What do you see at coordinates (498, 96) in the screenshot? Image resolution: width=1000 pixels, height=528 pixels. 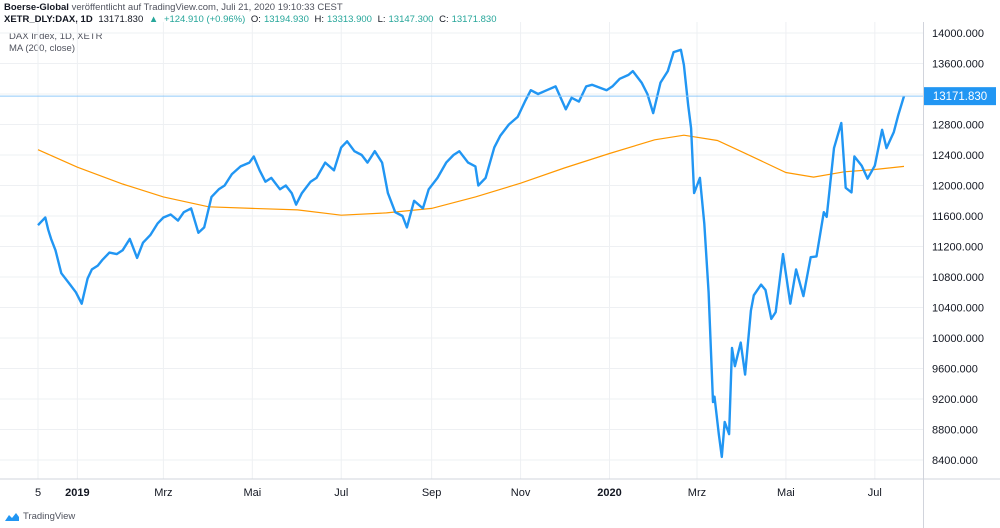 I see `last-price-layer: 13171.830` at bounding box center [498, 96].